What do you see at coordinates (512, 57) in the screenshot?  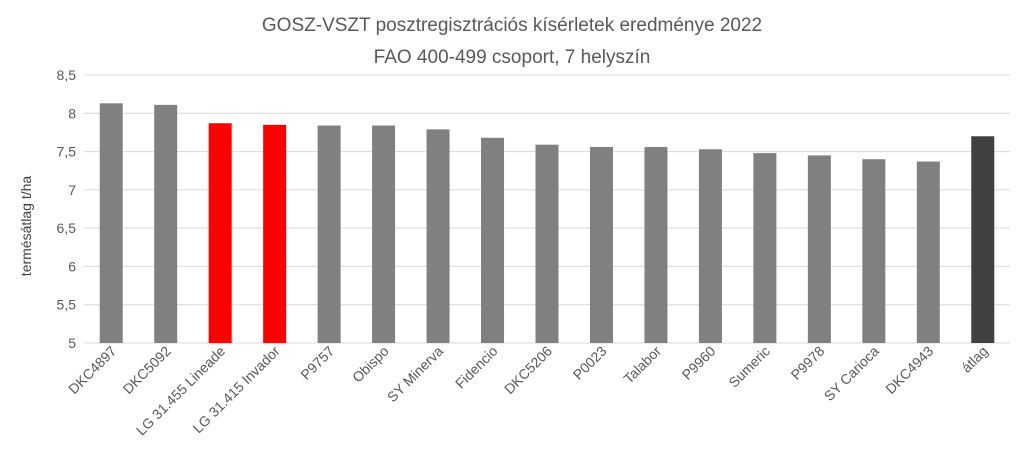 I see `chart-subtitle: FAO 400-499 csoport, 7 helyszín` at bounding box center [512, 57].